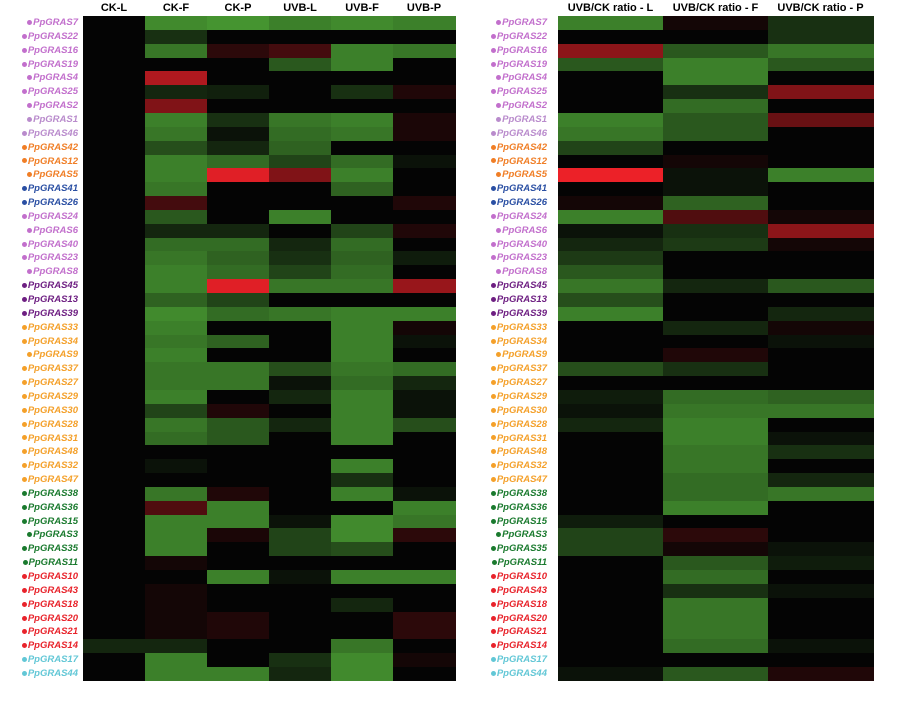 The image size is (920, 726). What do you see at coordinates (52, 646) in the screenshot?
I see `row-label-text: PpGRAS14` at bounding box center [52, 646].